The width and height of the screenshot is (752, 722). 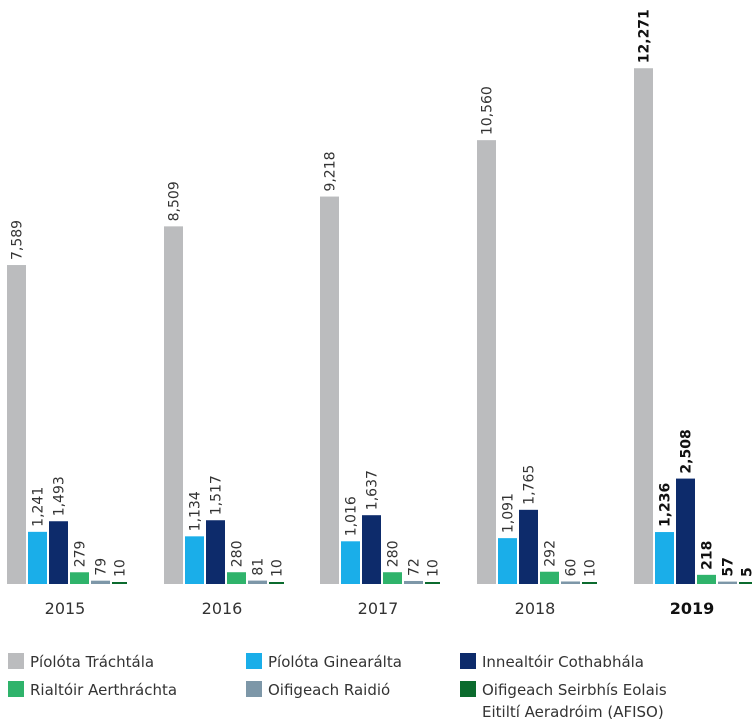 What do you see at coordinates (563, 662) in the screenshot?
I see `legend-label-innealtoir-cothabhala: Innealtóir Cothabhála` at bounding box center [563, 662].